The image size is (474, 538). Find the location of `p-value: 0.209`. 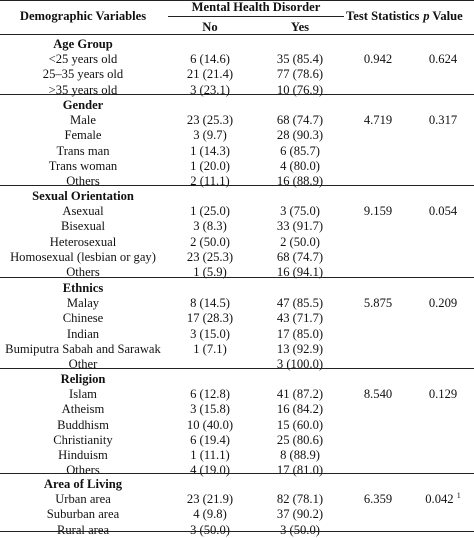

p-value: 0.209 is located at coordinates (443, 303).